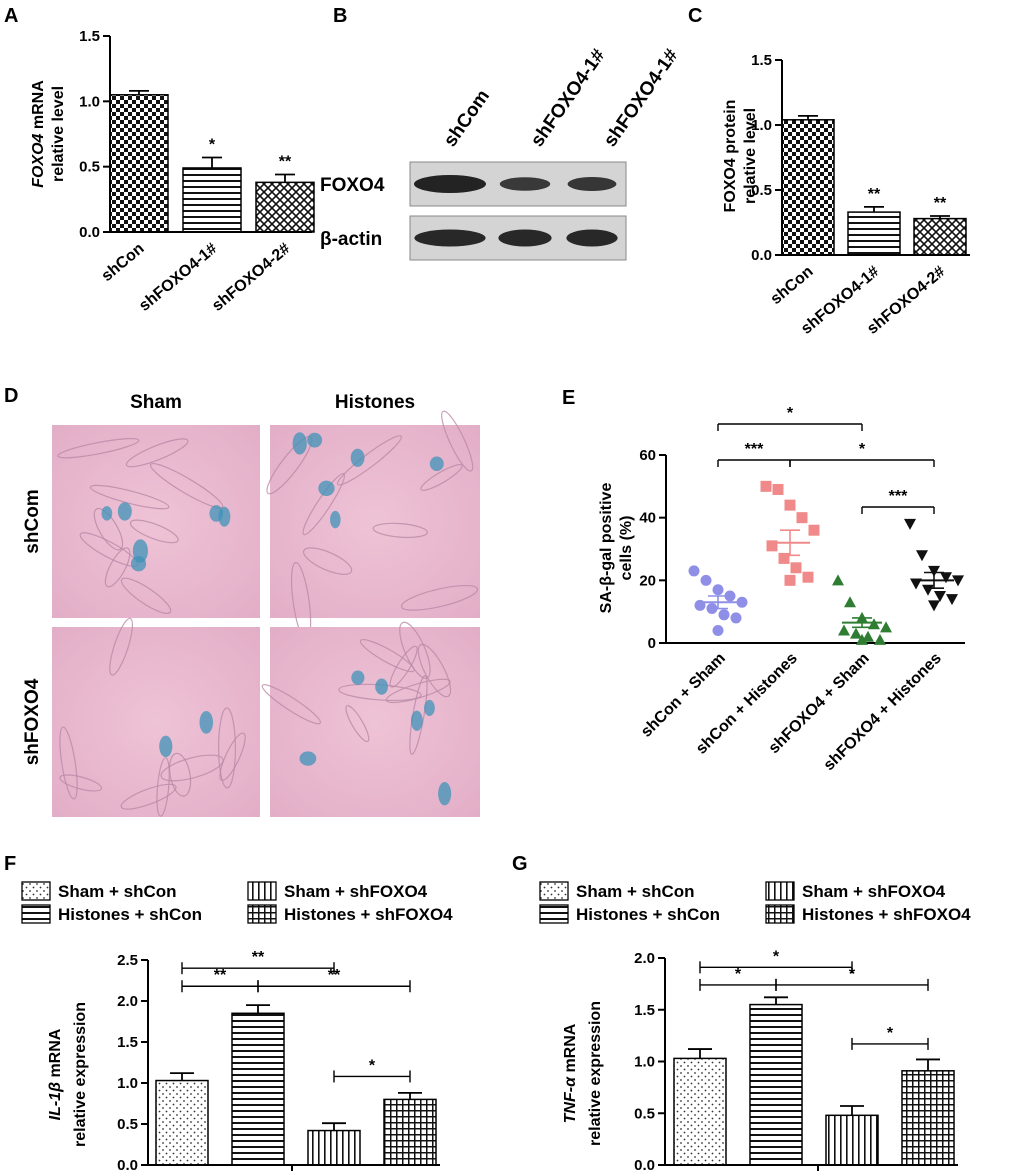 The width and height of the screenshot is (1020, 1174). I want to click on panel-f-y-tick-label: 1.5, so click(127, 1042).